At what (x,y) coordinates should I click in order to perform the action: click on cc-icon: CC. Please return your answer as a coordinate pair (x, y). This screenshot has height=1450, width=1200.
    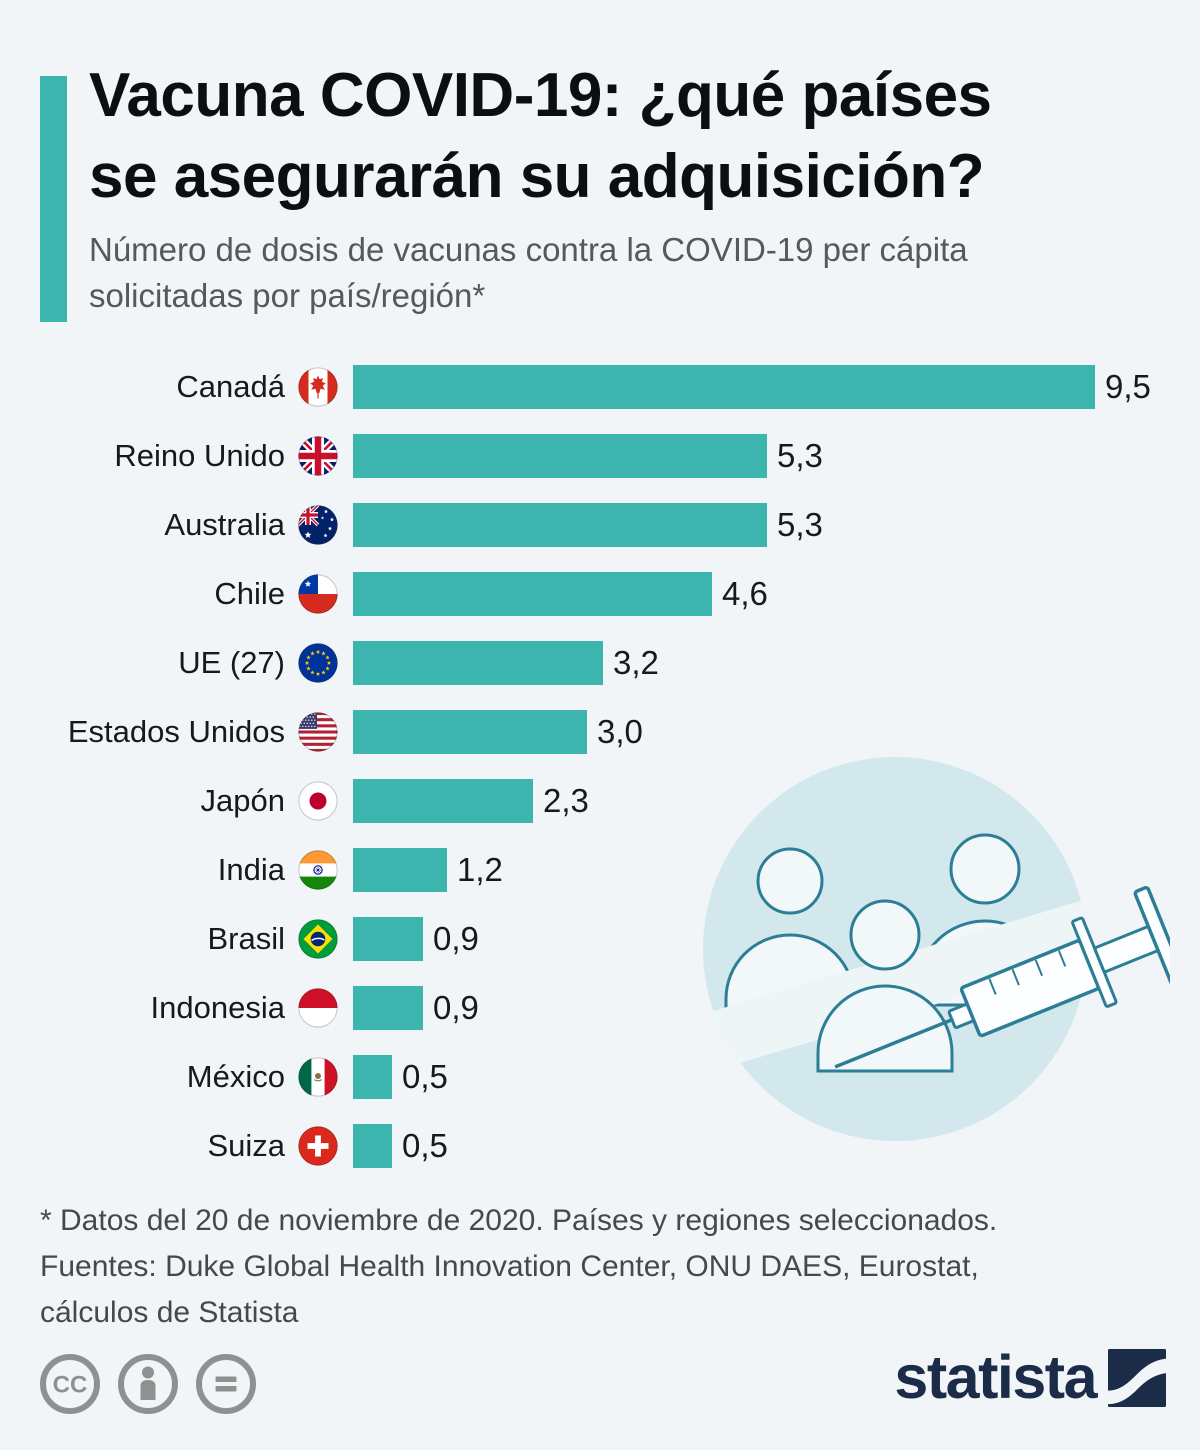
    Looking at the image, I should click on (70, 1384).